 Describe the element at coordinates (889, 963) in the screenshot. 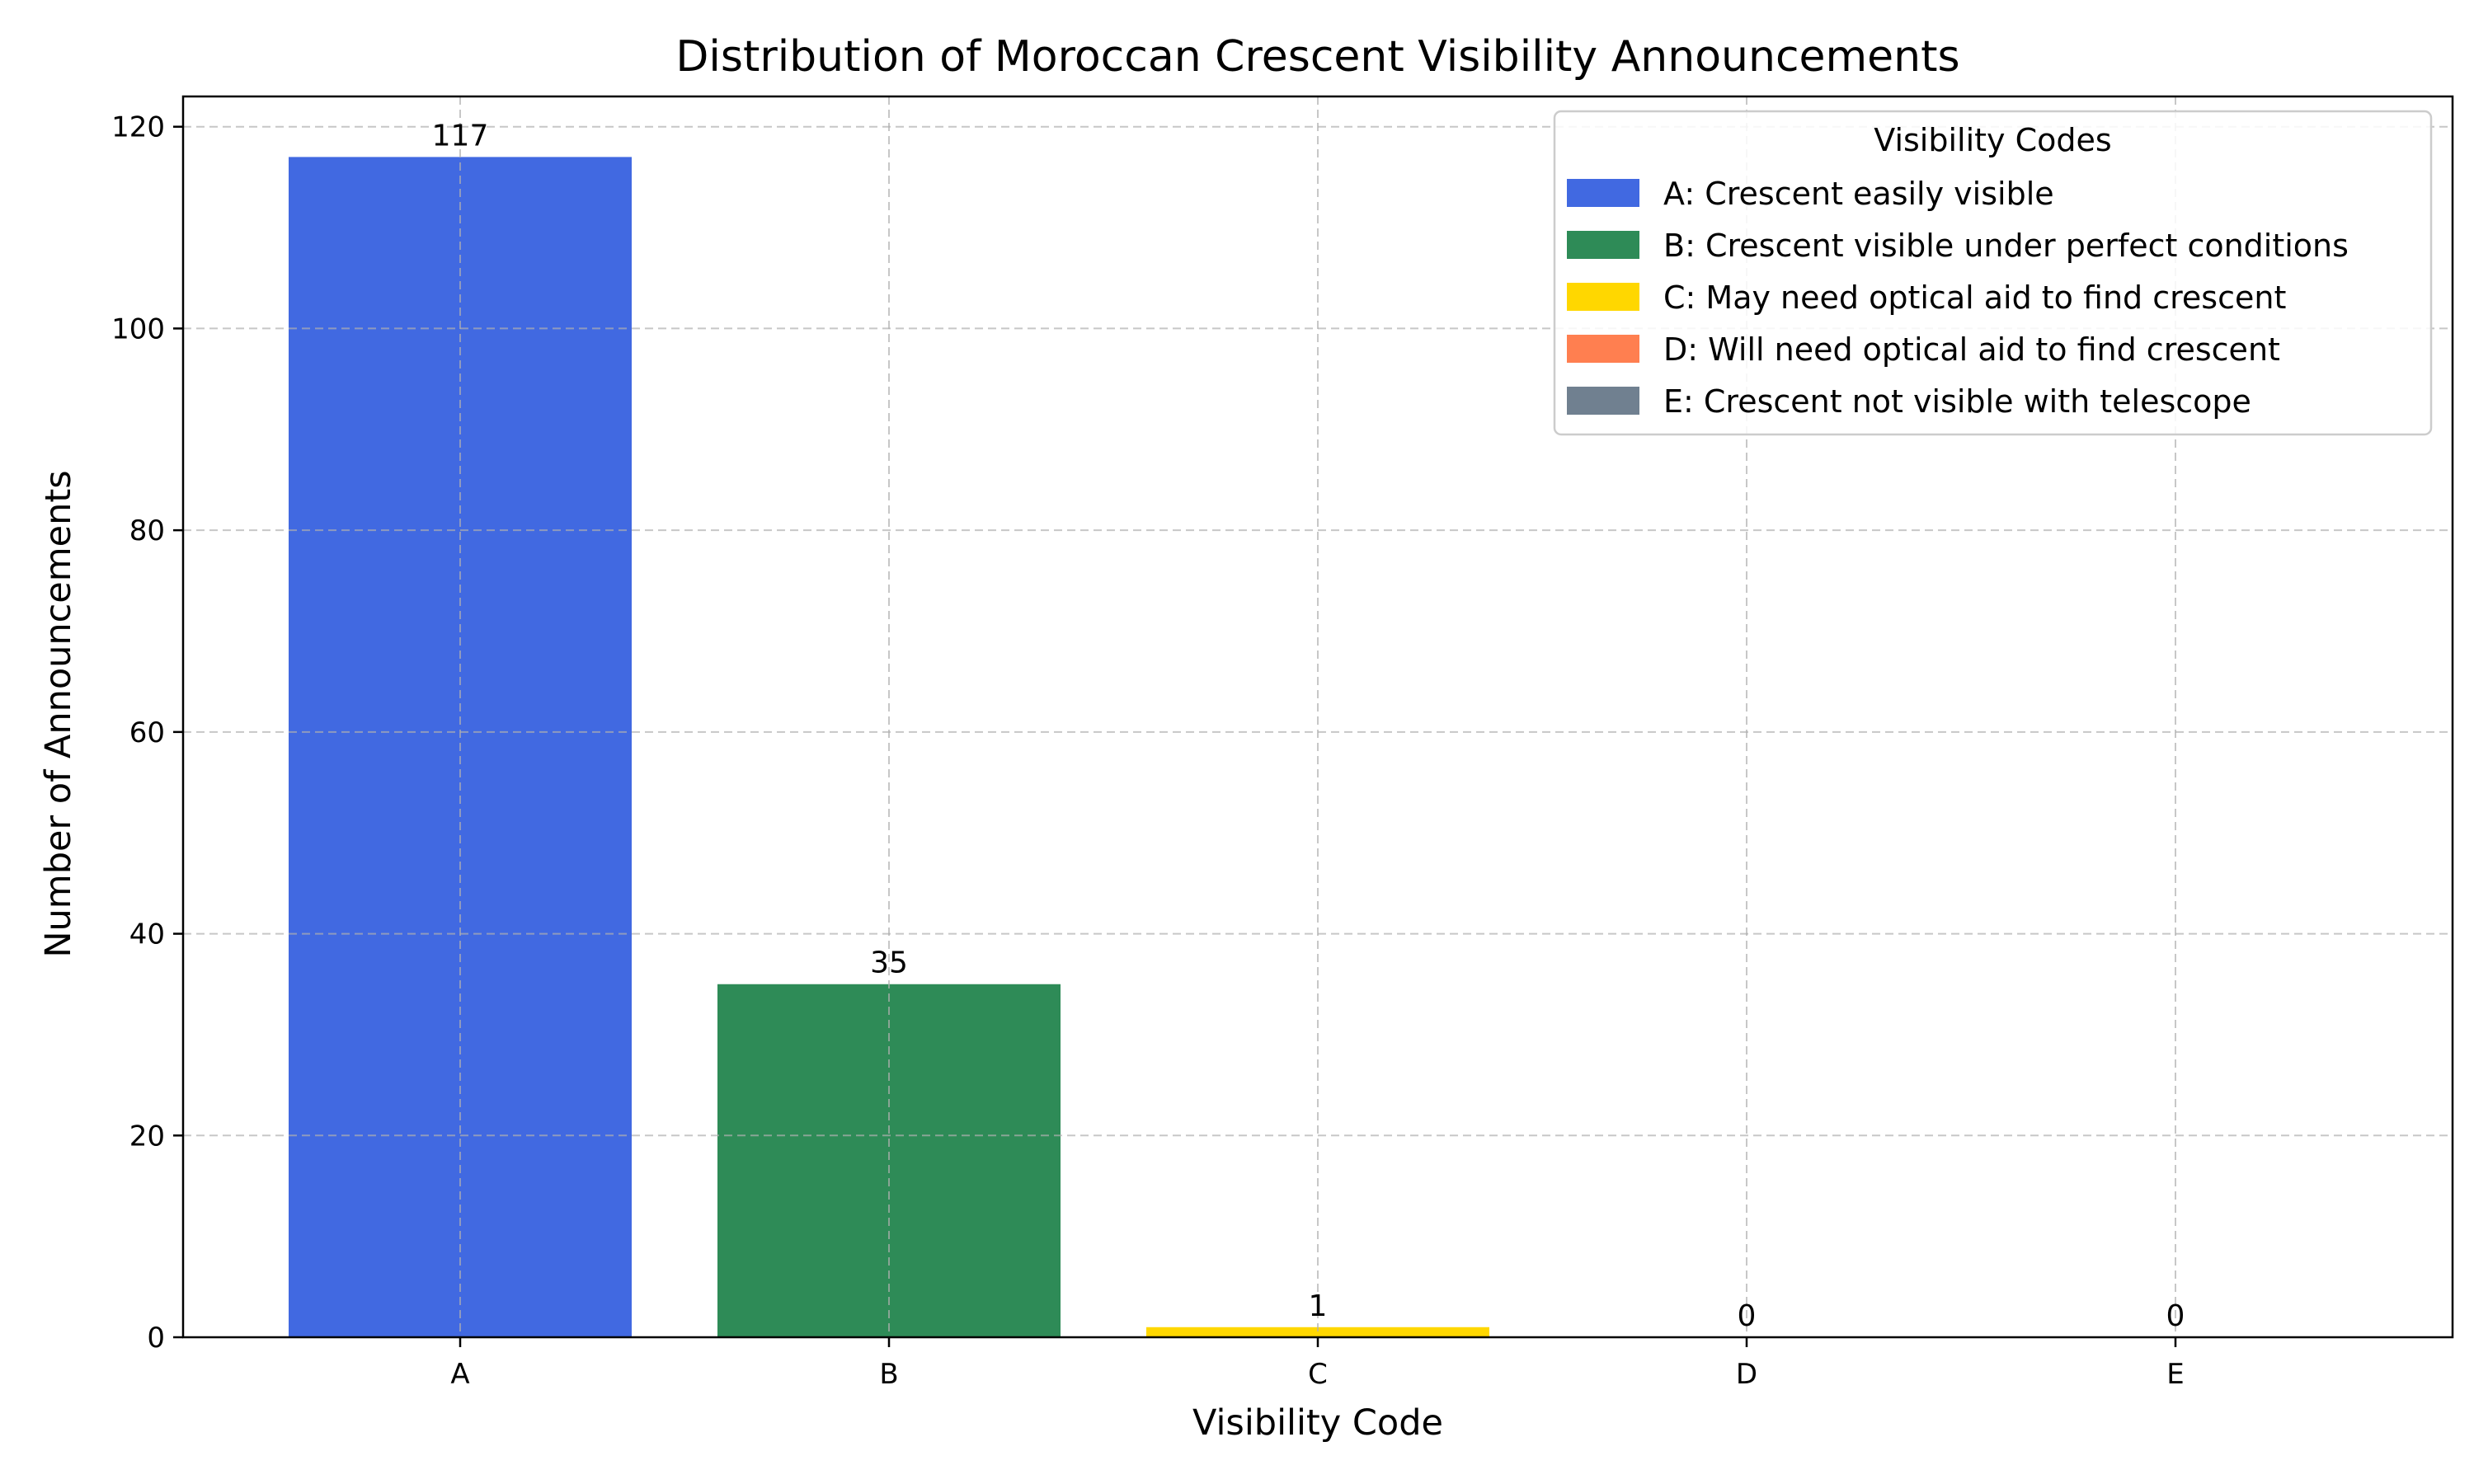

I see `data-label-b: 35` at that location.